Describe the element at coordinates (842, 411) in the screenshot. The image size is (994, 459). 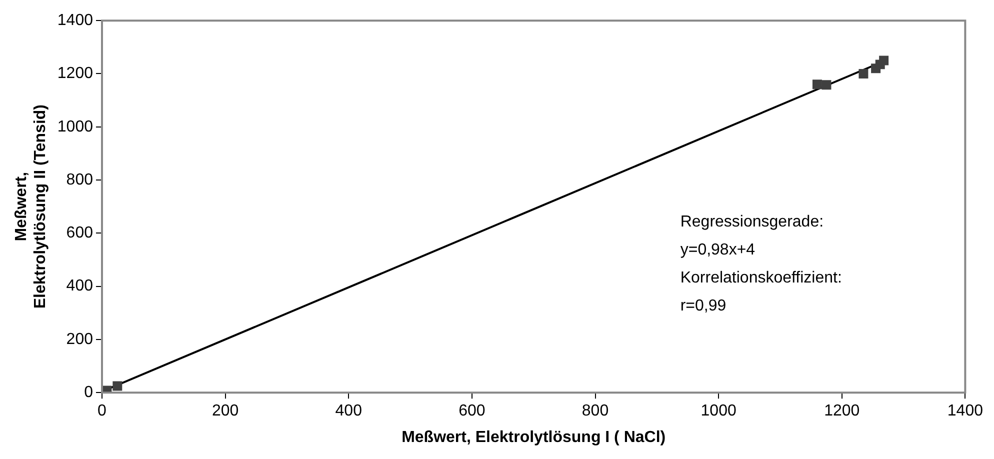
I see `x-tick-label: 1200` at that location.